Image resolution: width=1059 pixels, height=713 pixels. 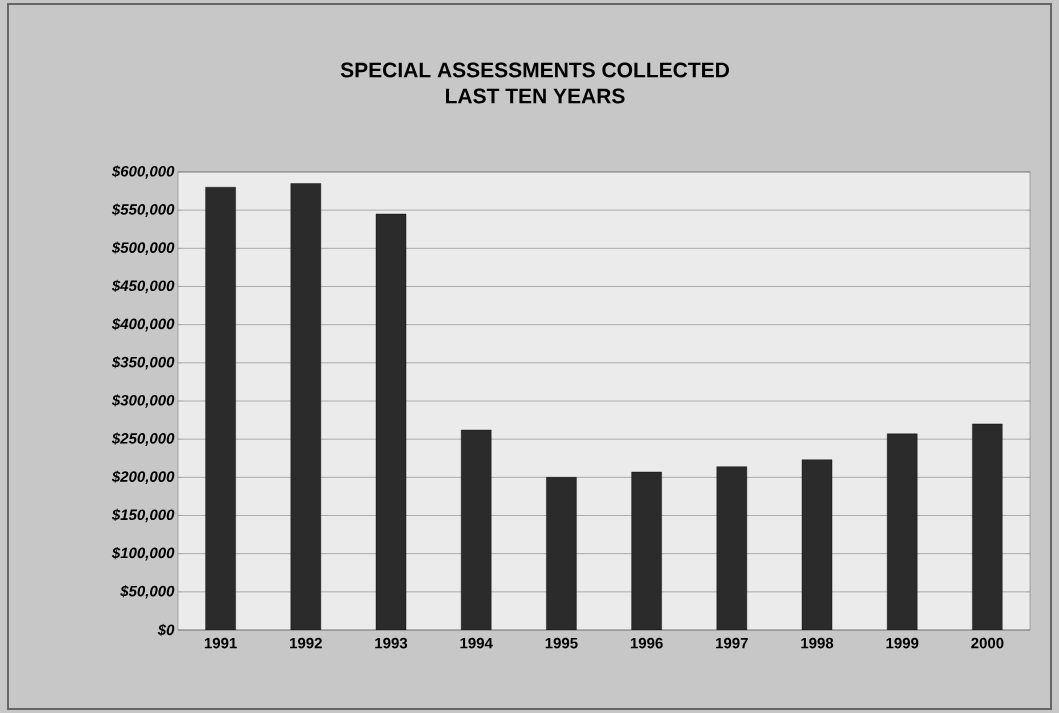 I want to click on x-tick-label: 1997, so click(x=732, y=643).